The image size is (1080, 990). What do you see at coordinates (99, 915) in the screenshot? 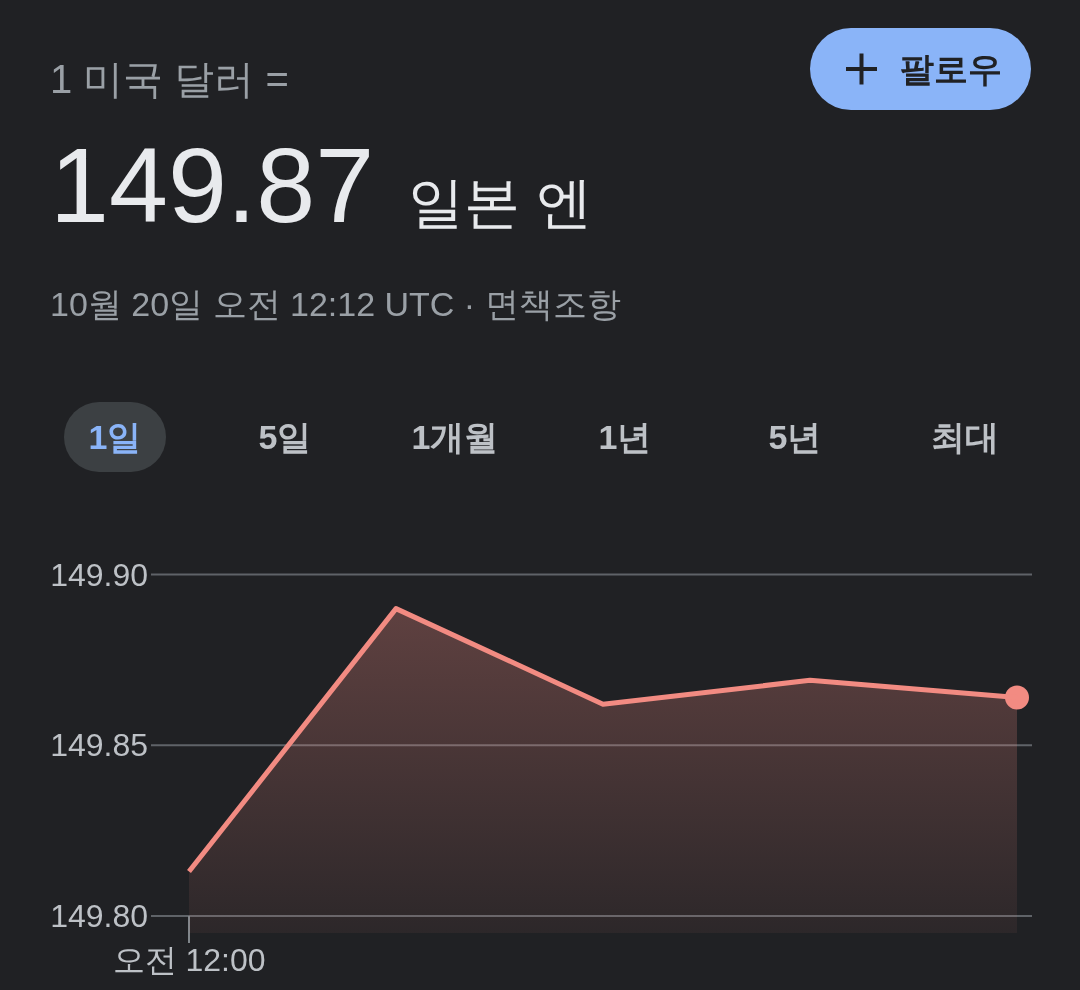
I see `y-tick-label: 149.80` at bounding box center [99, 915].